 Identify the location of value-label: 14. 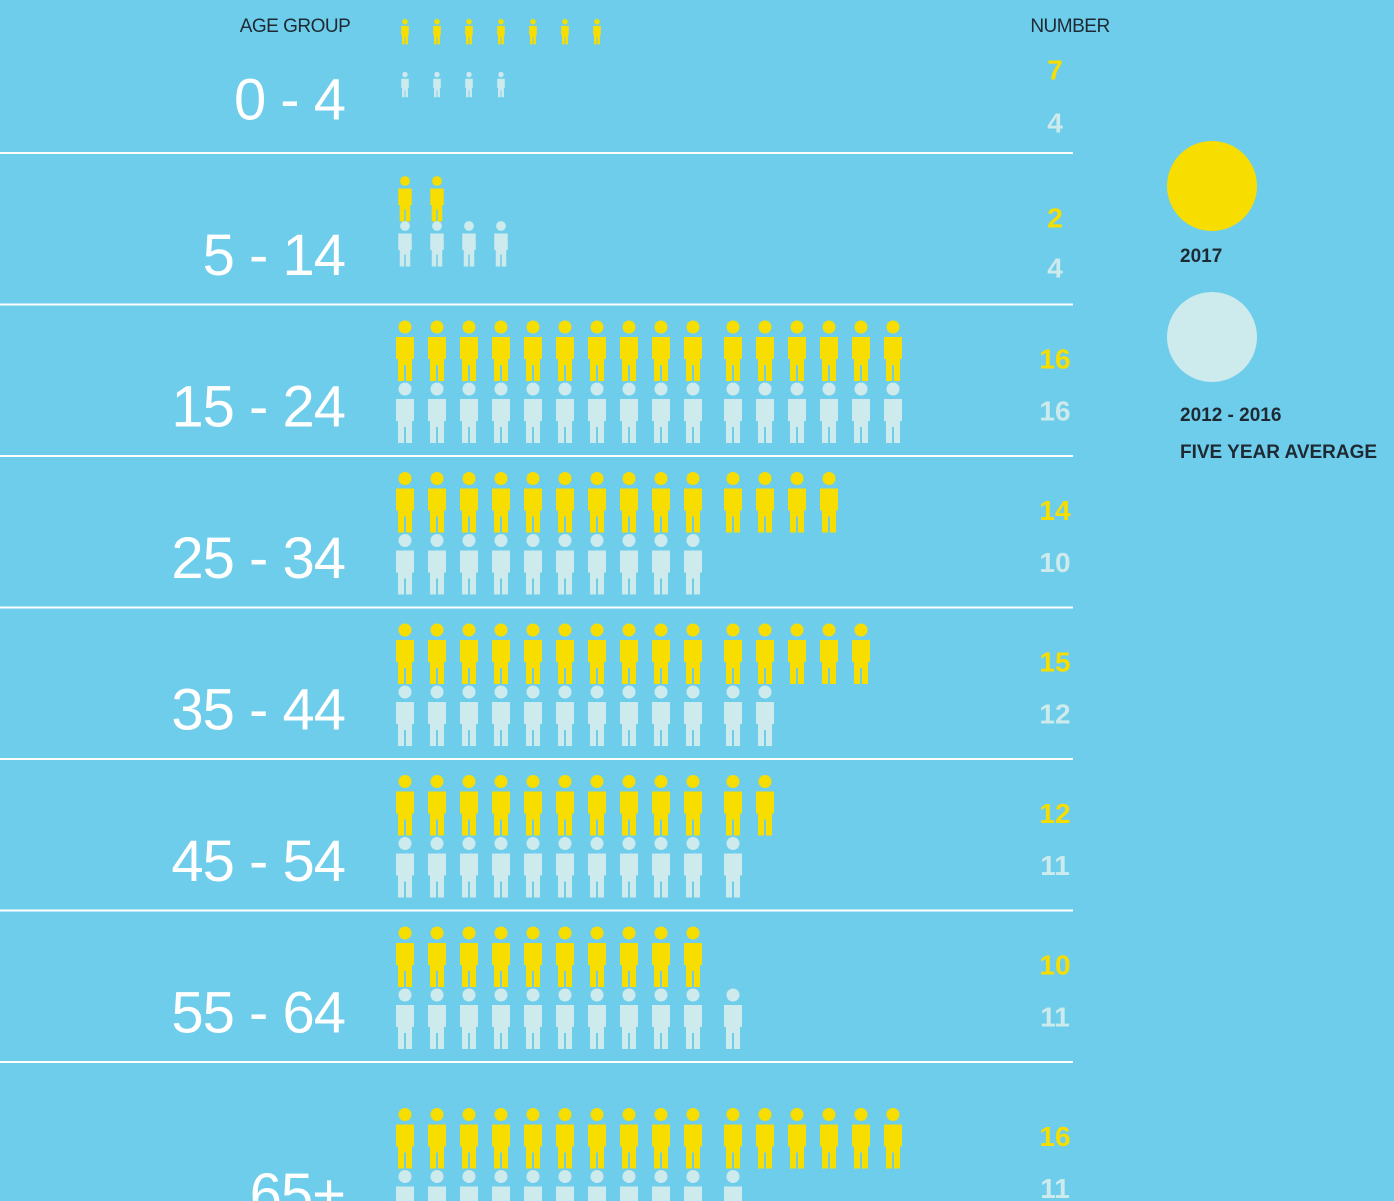
(1055, 510).